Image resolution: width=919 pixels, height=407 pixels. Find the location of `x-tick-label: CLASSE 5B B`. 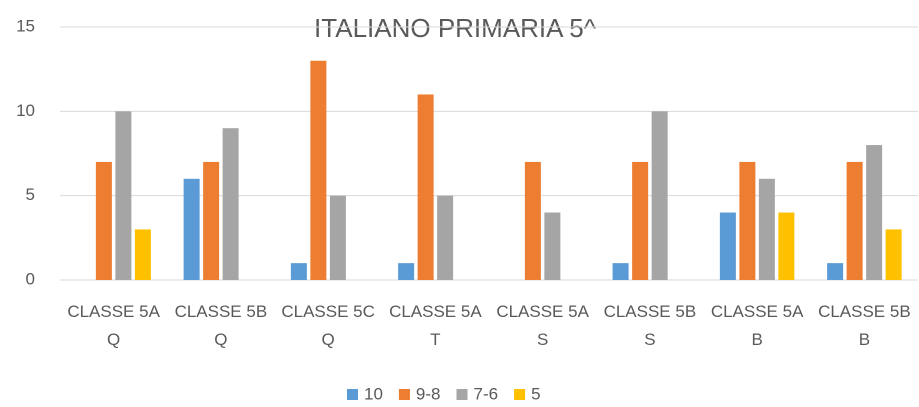

x-tick-label: CLASSE 5B B is located at coordinates (864, 325).